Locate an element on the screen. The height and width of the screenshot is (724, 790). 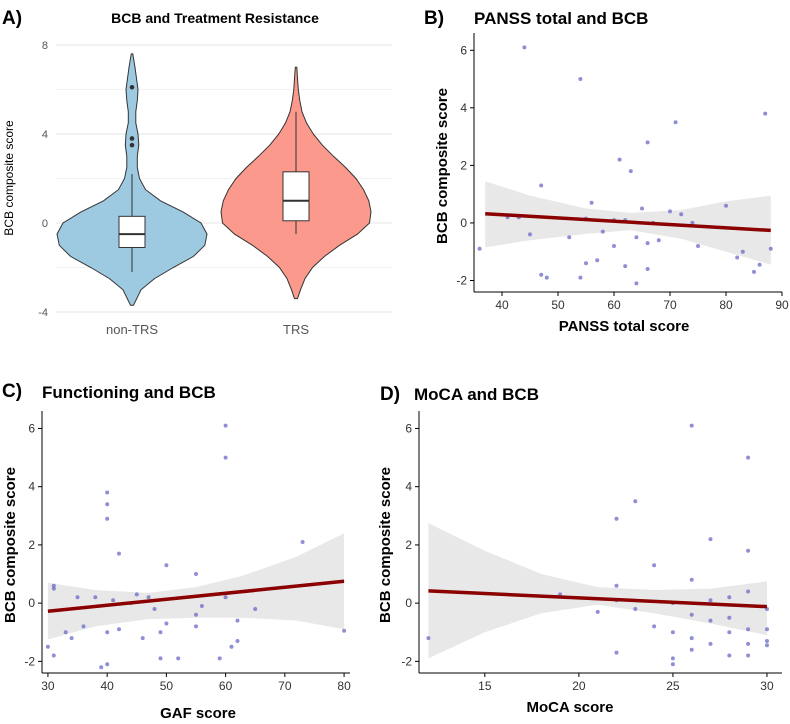
outlier-point is located at coordinates (132, 138).